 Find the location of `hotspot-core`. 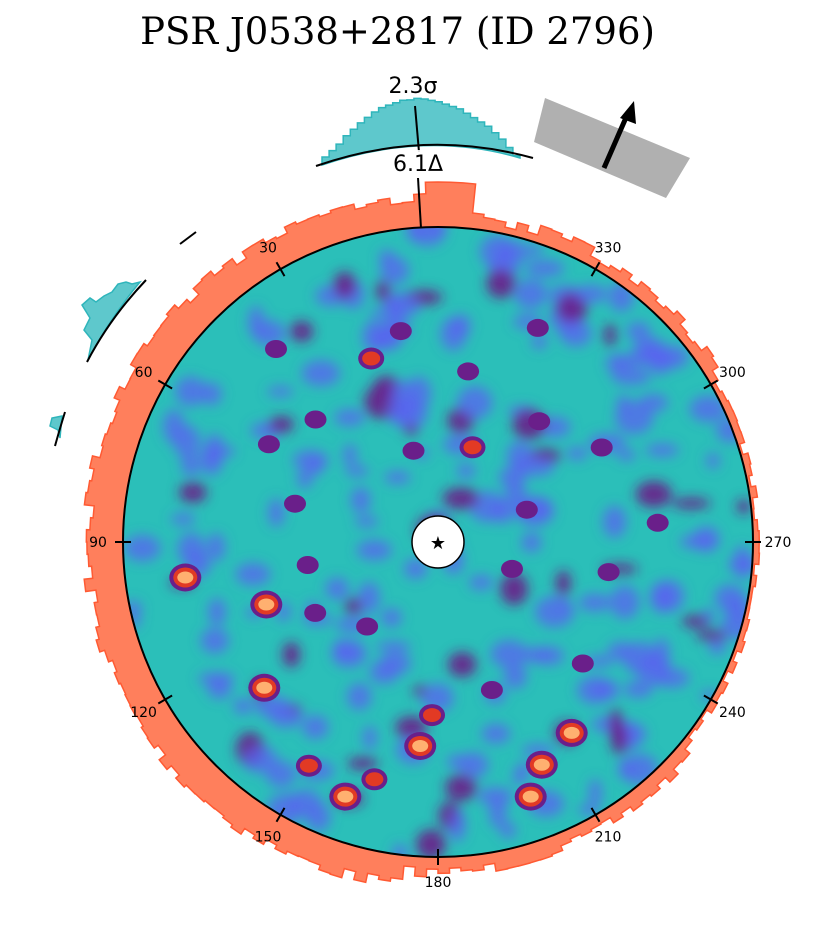

hotspot-core is located at coordinates (472, 447).